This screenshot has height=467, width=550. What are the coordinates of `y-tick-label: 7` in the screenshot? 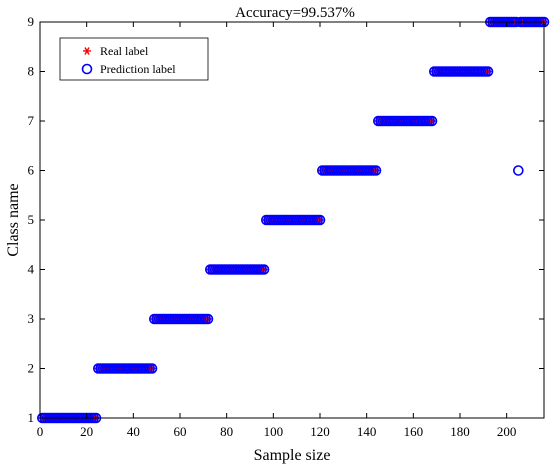 It's located at (31, 120).